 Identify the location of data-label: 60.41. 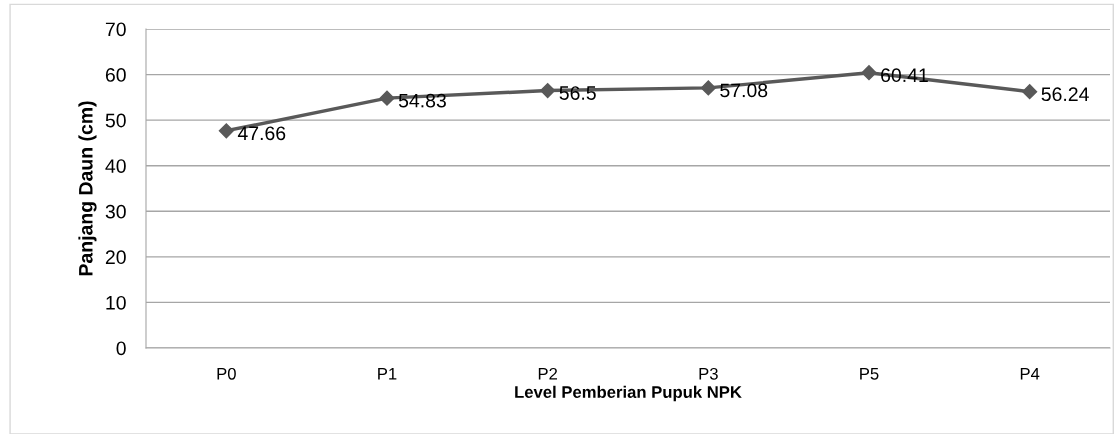
(904, 75).